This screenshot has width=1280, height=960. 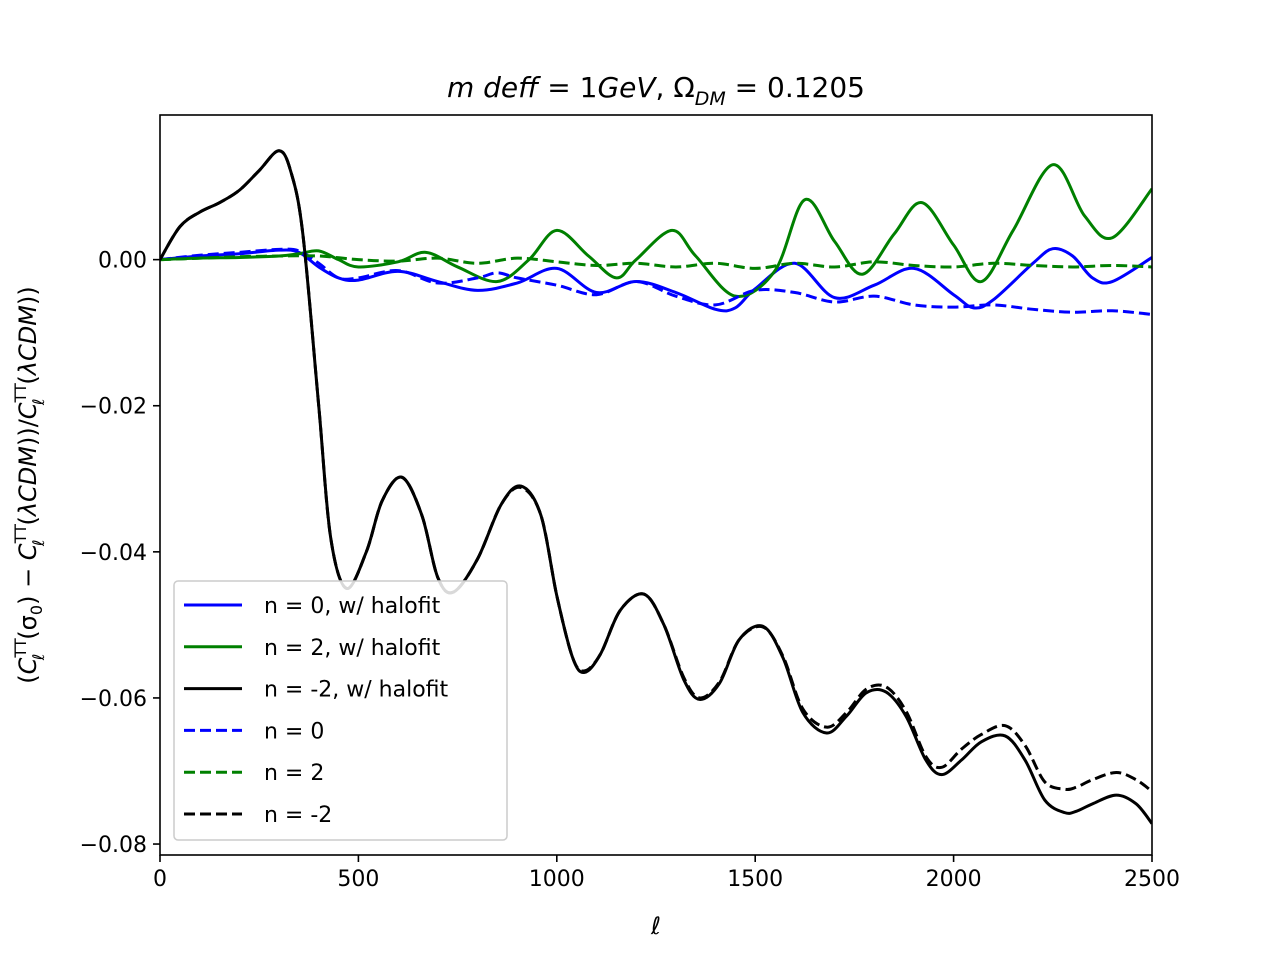 What do you see at coordinates (113, 553) in the screenshot?
I see `y-tick-label: −0.04` at bounding box center [113, 553].